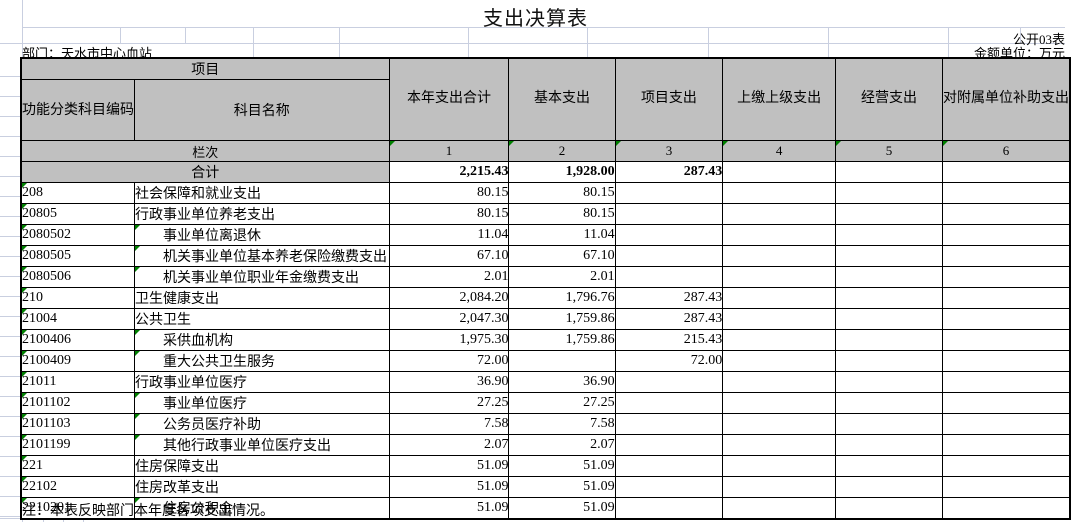 This screenshot has width=1071, height=522. I want to click on value-cell: 1,796.76, so click(562, 298).